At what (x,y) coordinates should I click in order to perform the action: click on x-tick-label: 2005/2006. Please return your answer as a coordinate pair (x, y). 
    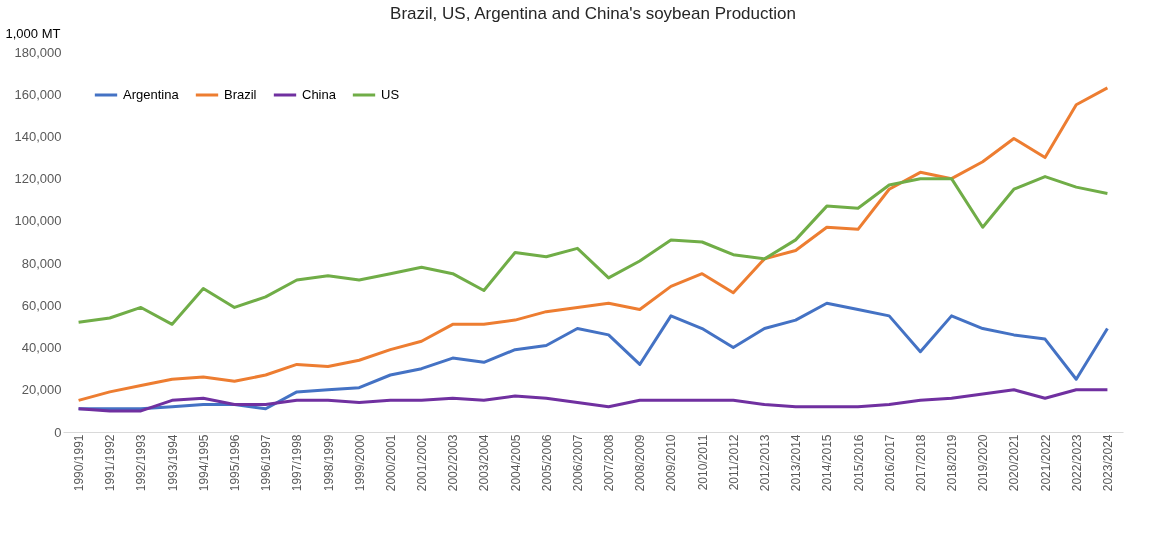
    Looking at the image, I should click on (546, 463).